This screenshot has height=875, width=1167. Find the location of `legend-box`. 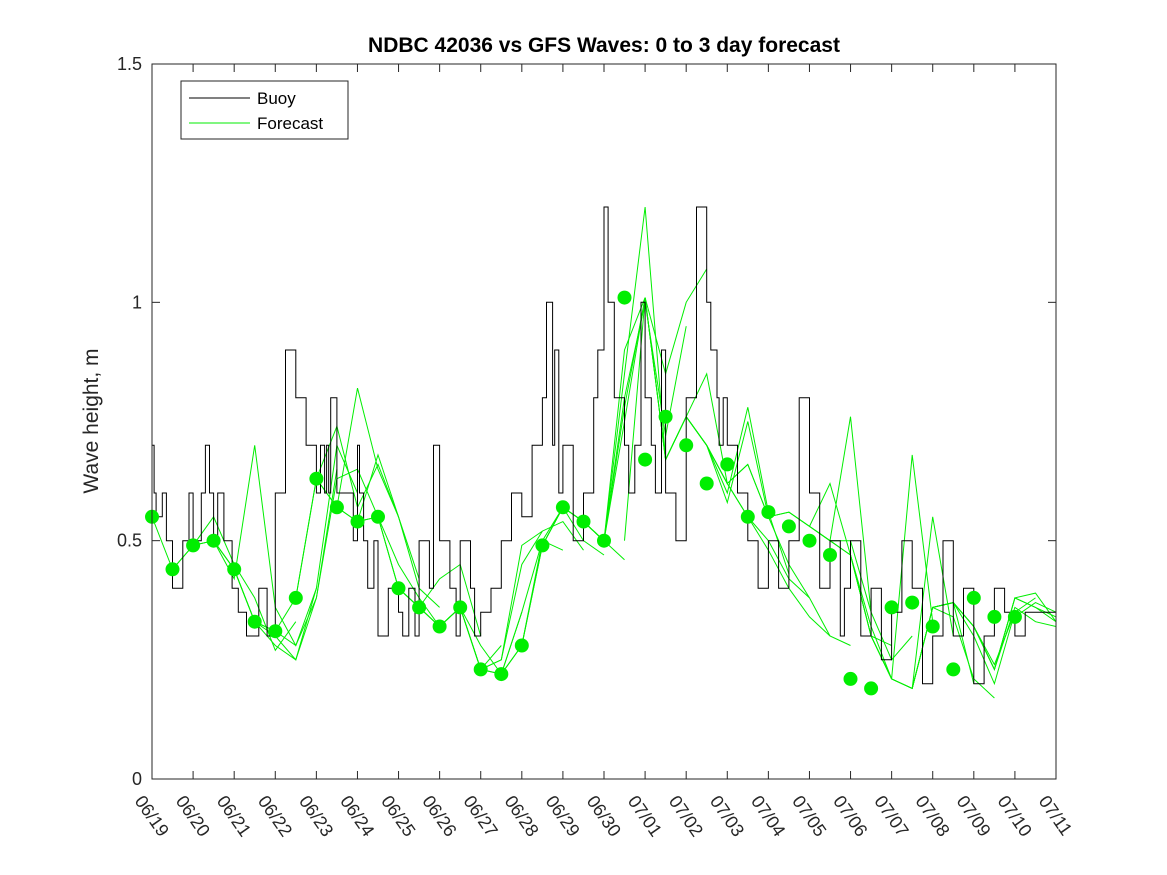

legend-box is located at coordinates (264, 110).